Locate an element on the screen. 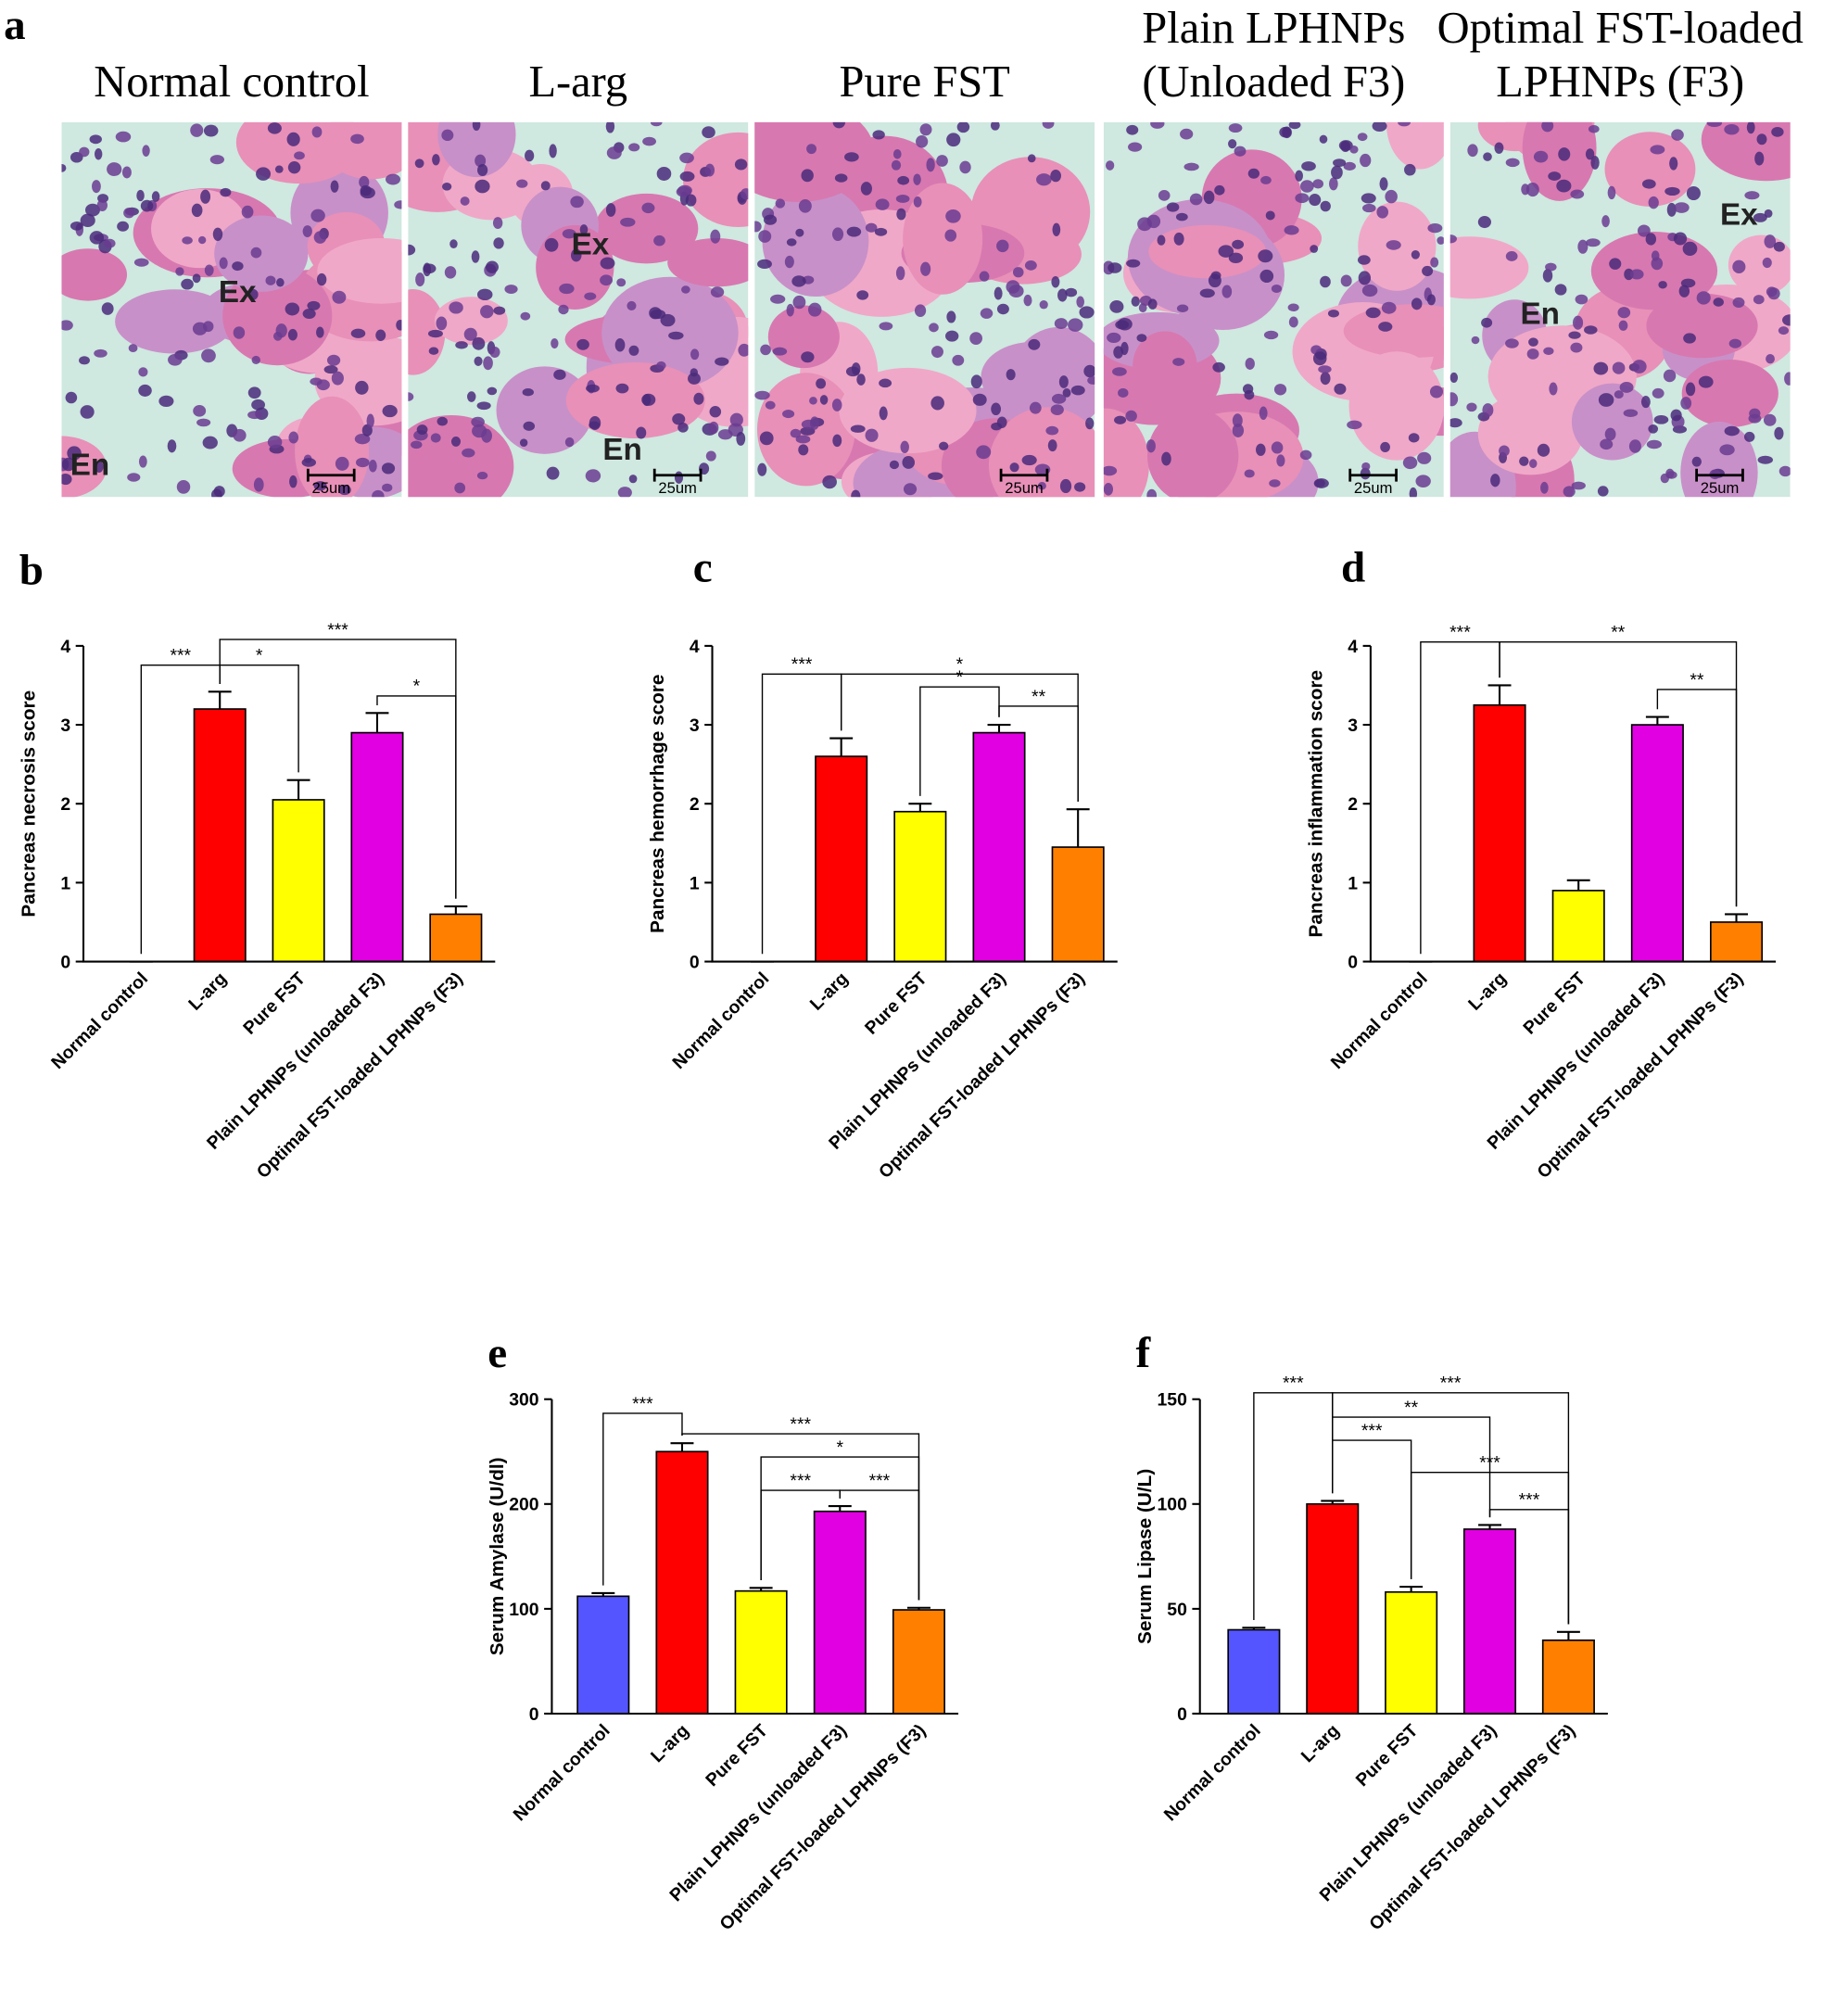  y-tick-label: 4 is located at coordinates (65, 647).